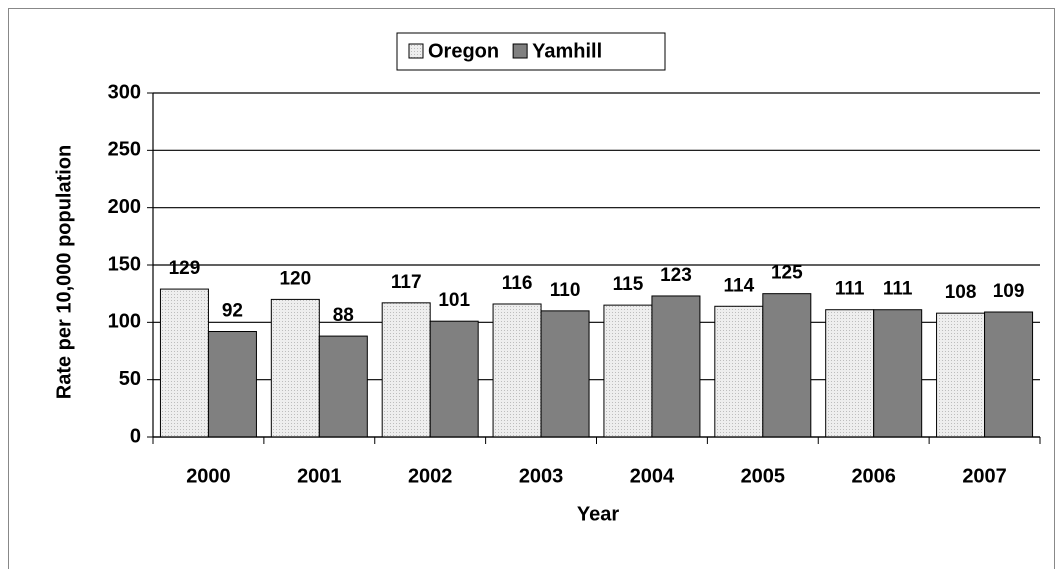 This screenshot has height=574, width=1063. I want to click on y-tick-label: 0, so click(135, 436).